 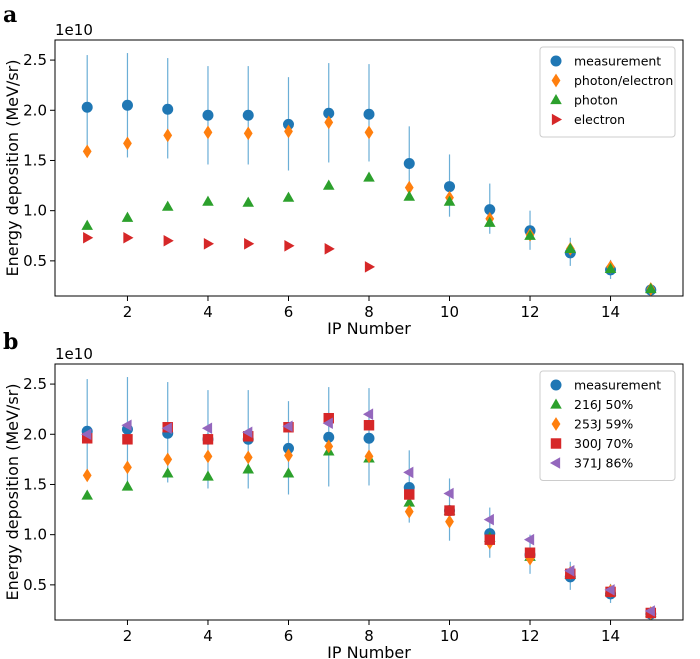 What do you see at coordinates (603, 443) in the screenshot?
I see `legend-label: 300J 70%` at bounding box center [603, 443].